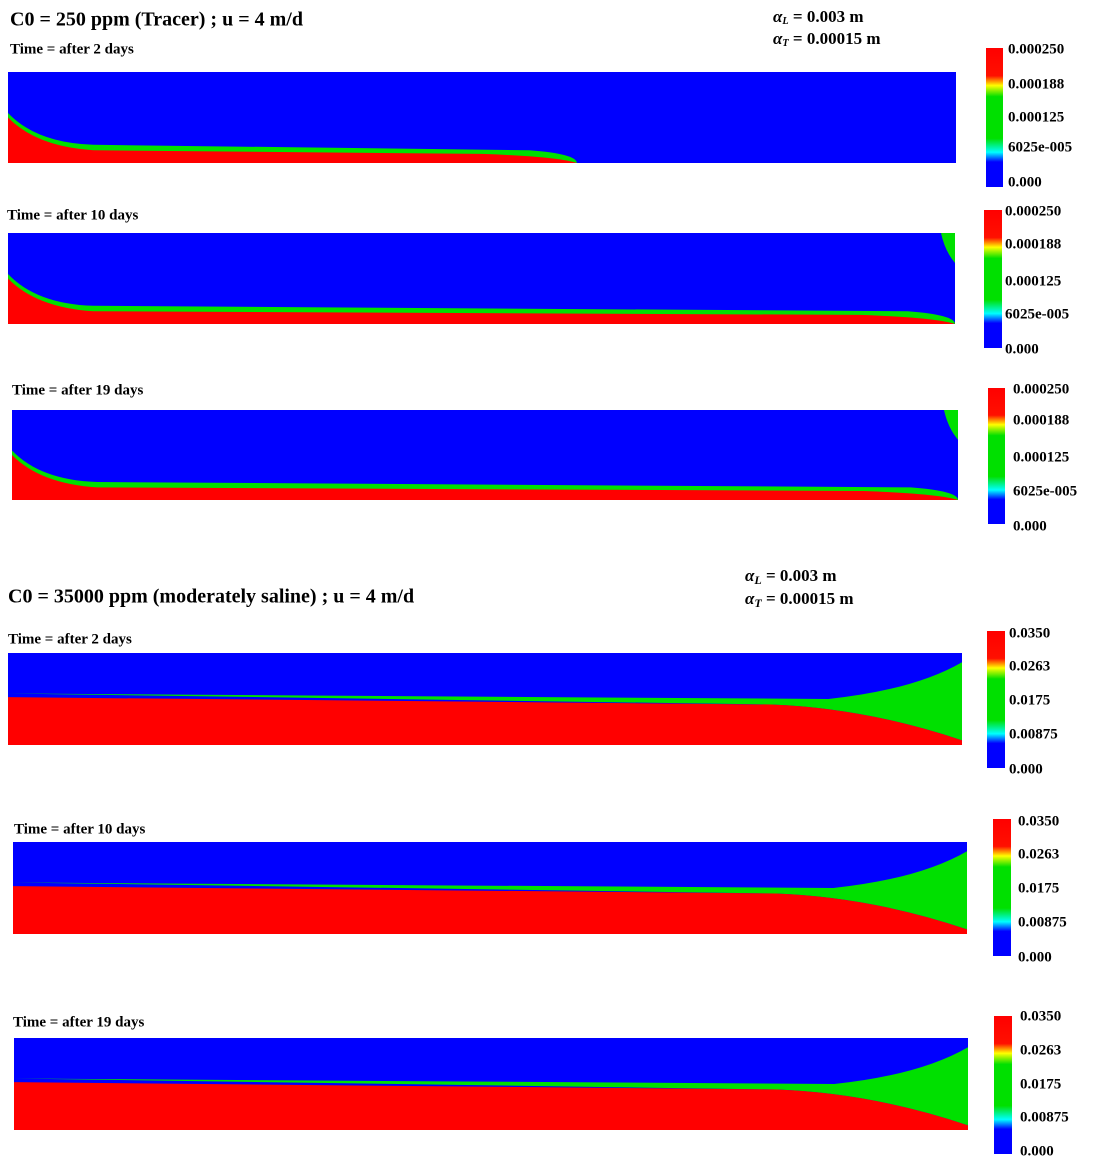 The width and height of the screenshot is (1097, 1157). Describe the element at coordinates (156, 20) in the screenshot. I see `section-title: C0 = 250 ppm (Tracer) ; u = 4 m/d` at that location.